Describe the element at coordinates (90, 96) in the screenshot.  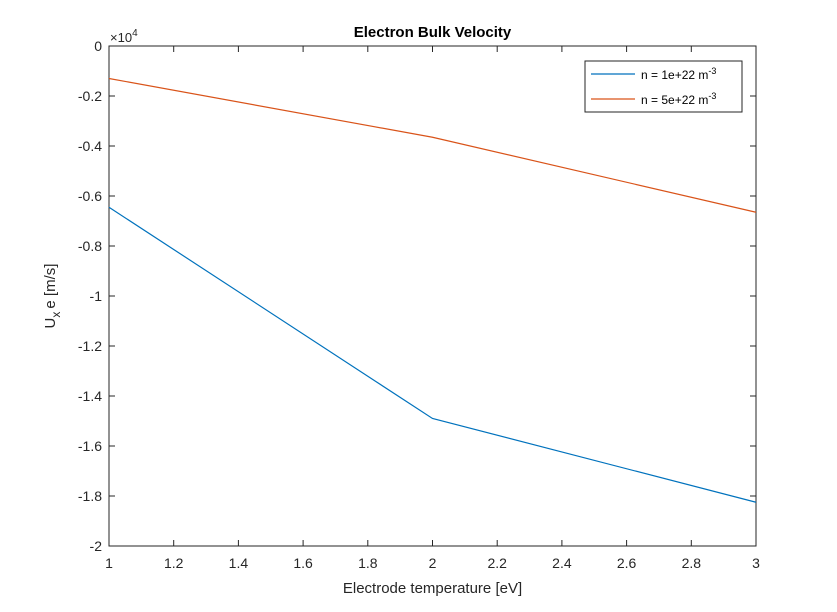
I see `y-tick-label: -0.2` at that location.